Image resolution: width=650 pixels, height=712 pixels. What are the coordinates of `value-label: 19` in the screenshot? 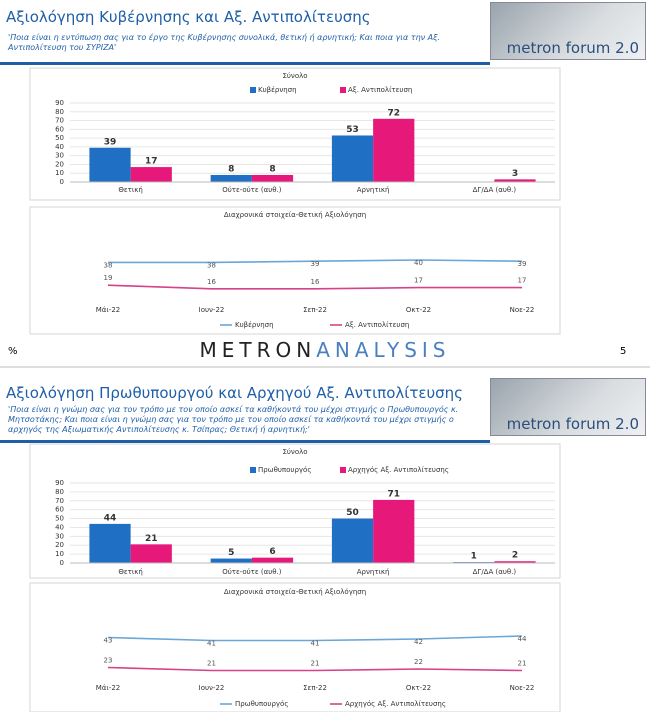 It's located at (108, 278).